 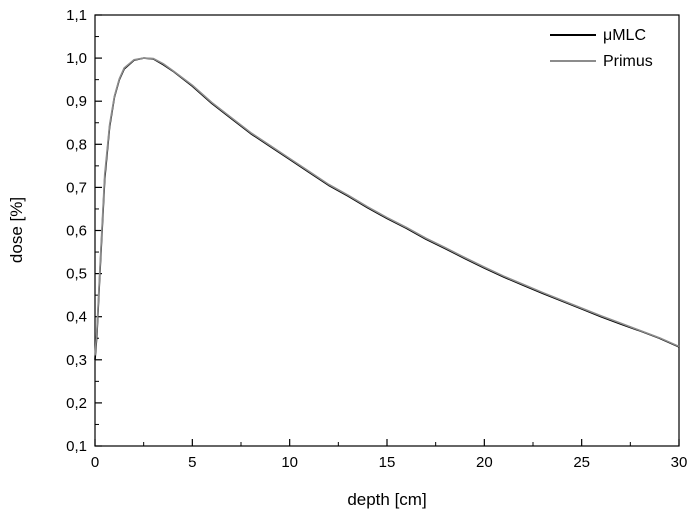 What do you see at coordinates (484, 462) in the screenshot?
I see `x-tick-label: 20` at bounding box center [484, 462].